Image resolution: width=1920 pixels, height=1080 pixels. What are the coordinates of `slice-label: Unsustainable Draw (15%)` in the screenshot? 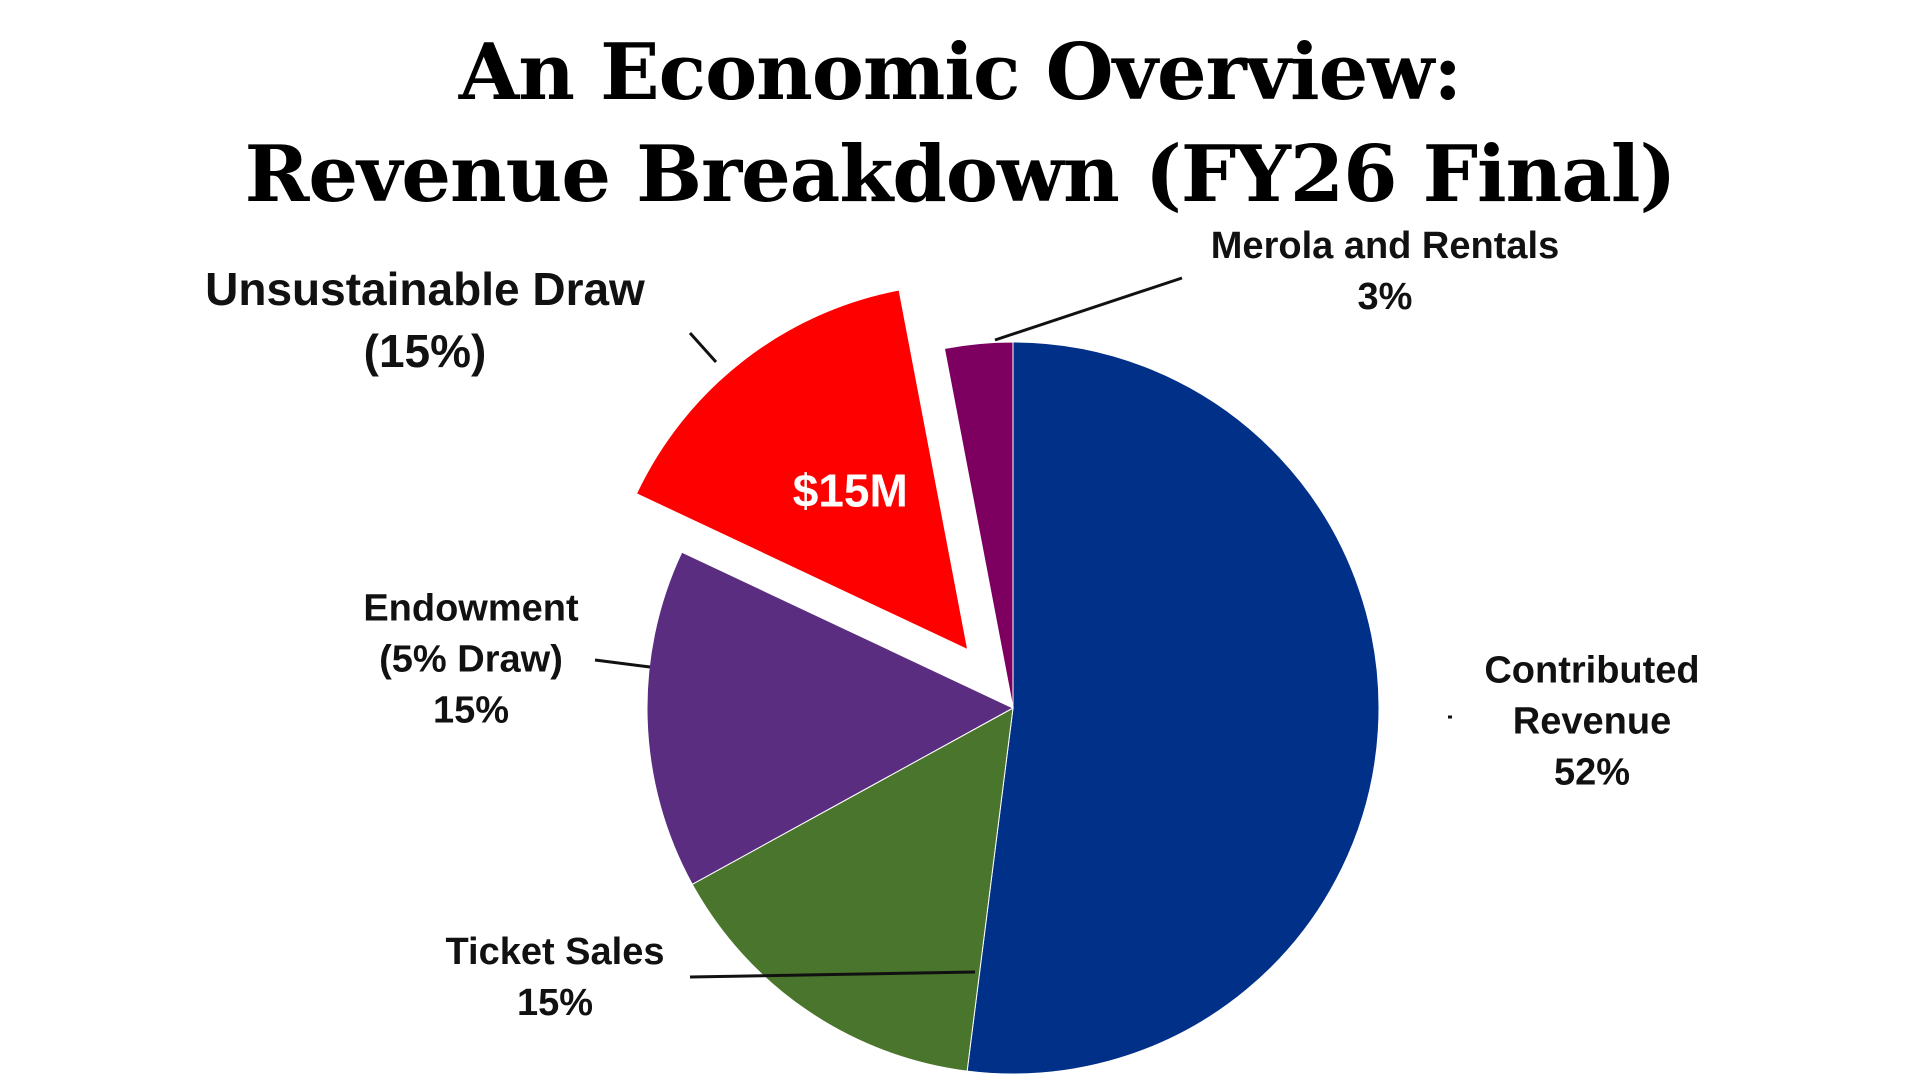 It's located at (425, 320).